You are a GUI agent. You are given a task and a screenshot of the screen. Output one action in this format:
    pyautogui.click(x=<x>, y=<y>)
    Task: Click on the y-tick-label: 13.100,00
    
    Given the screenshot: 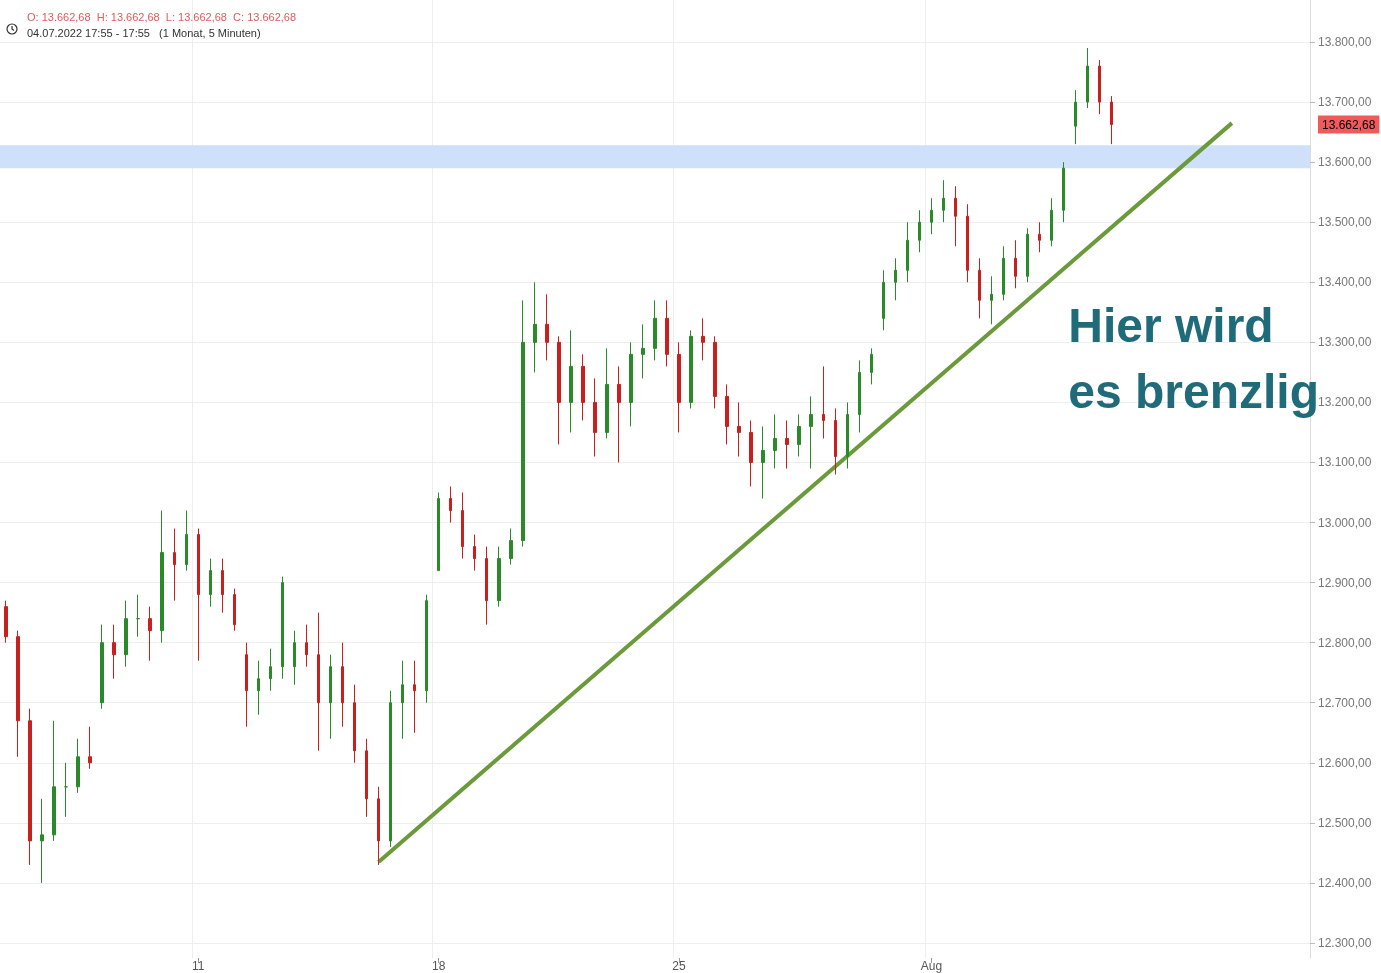 What is the action you would take?
    pyautogui.click(x=1345, y=462)
    